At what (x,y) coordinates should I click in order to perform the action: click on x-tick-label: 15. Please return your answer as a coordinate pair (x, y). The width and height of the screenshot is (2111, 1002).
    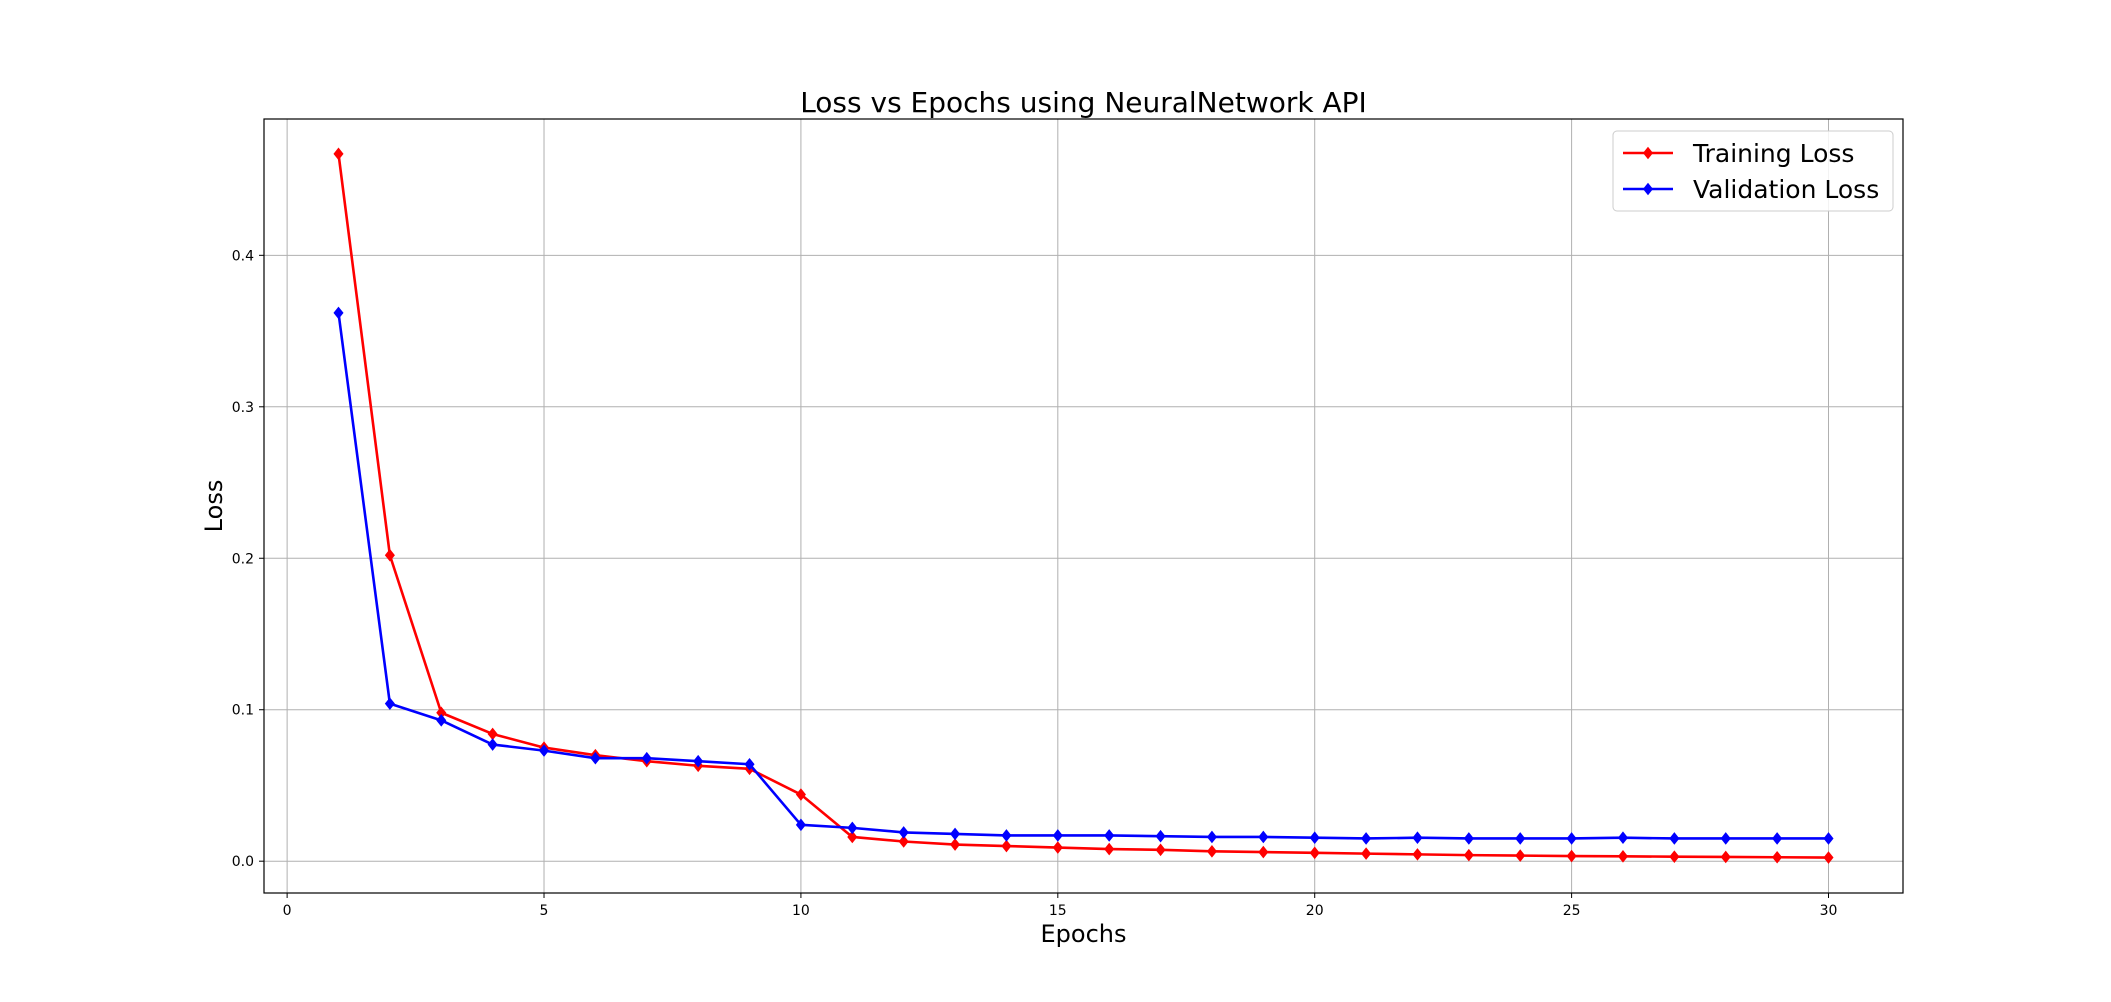
    Looking at the image, I should click on (1058, 911).